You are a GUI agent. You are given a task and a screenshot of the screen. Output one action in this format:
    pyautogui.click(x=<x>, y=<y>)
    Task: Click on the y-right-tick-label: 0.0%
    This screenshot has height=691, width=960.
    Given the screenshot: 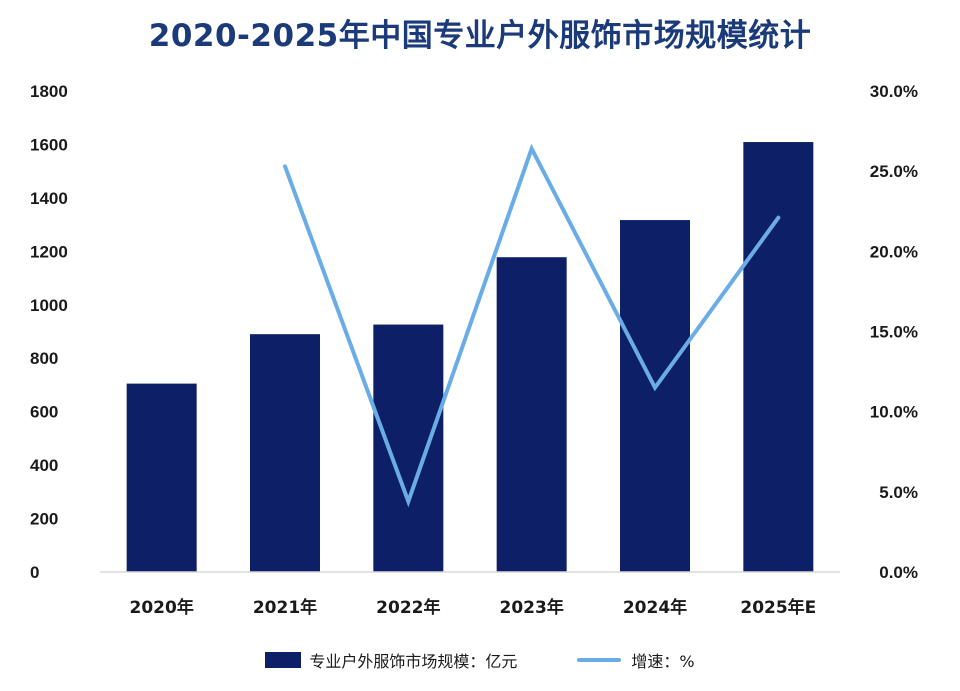 What is the action you would take?
    pyautogui.click(x=898, y=572)
    